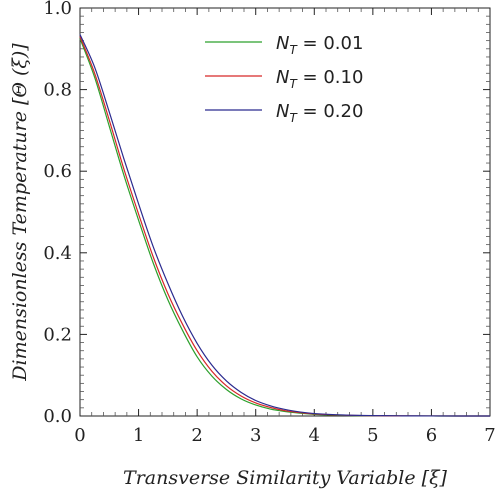 The height and width of the screenshot is (489, 498). What do you see at coordinates (20, 212) in the screenshot?
I see `y-axis-title: Dimensionless Temperature [Θ (ξ)]` at bounding box center [20, 212].